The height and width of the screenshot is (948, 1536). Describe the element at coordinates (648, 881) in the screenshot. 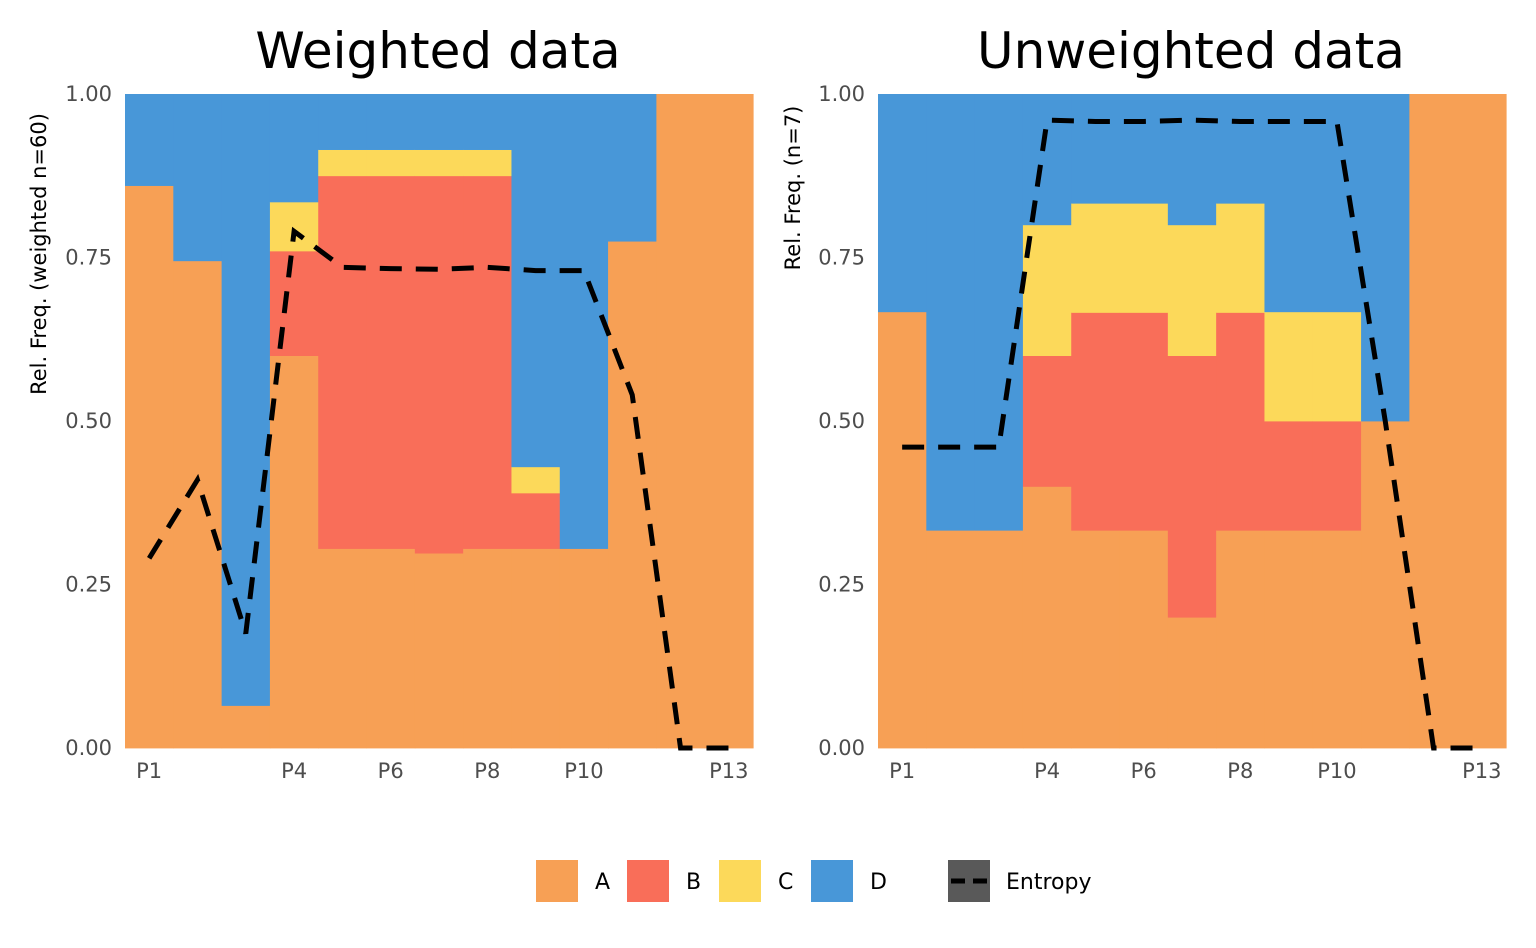

I see `legend-key-b` at that location.